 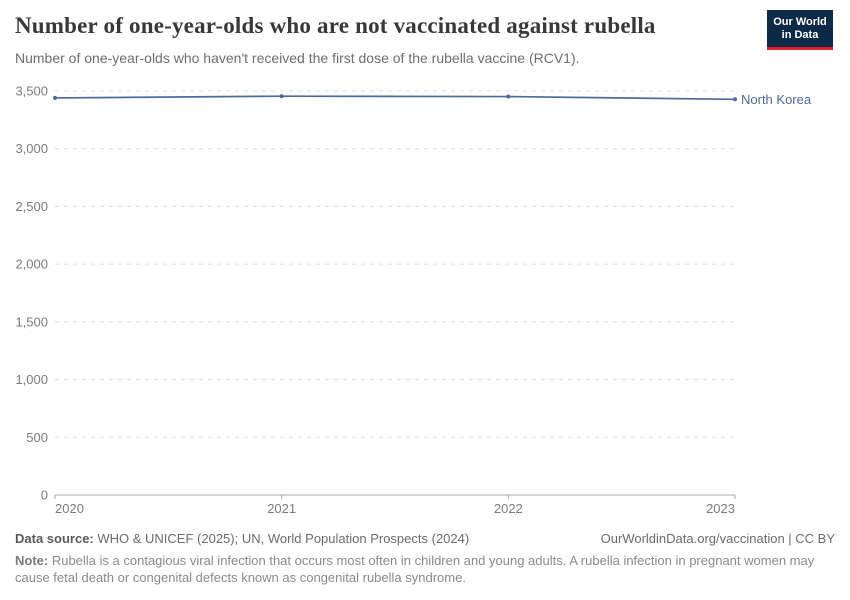 I want to click on owid-logo: Our World in Data, so click(x=800, y=30).